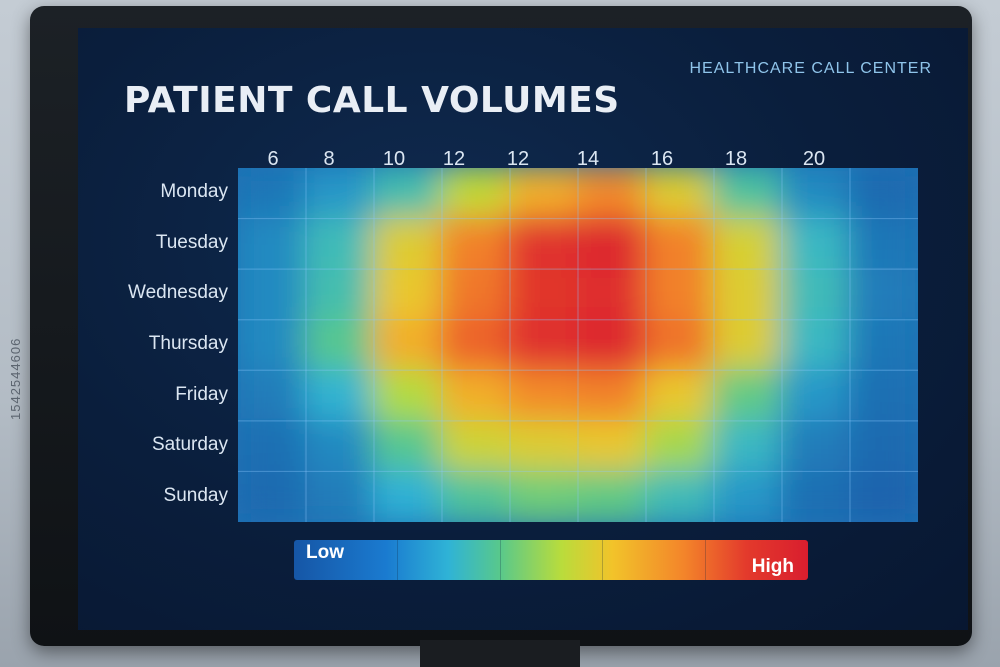 The image size is (1000, 667). Describe the element at coordinates (194, 192) in the screenshot. I see `y-tick-label: Monday` at that location.